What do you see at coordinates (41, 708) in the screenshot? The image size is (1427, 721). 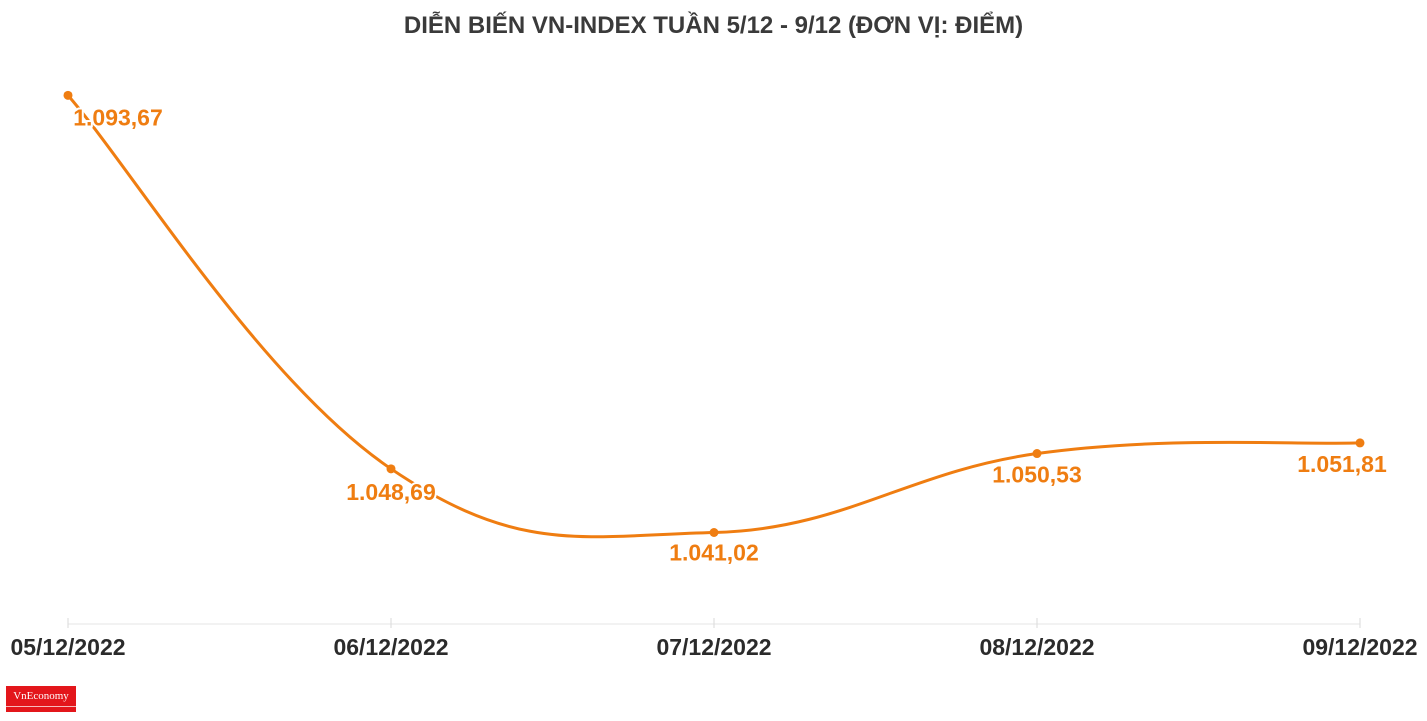 I see `logo-underline` at bounding box center [41, 708].